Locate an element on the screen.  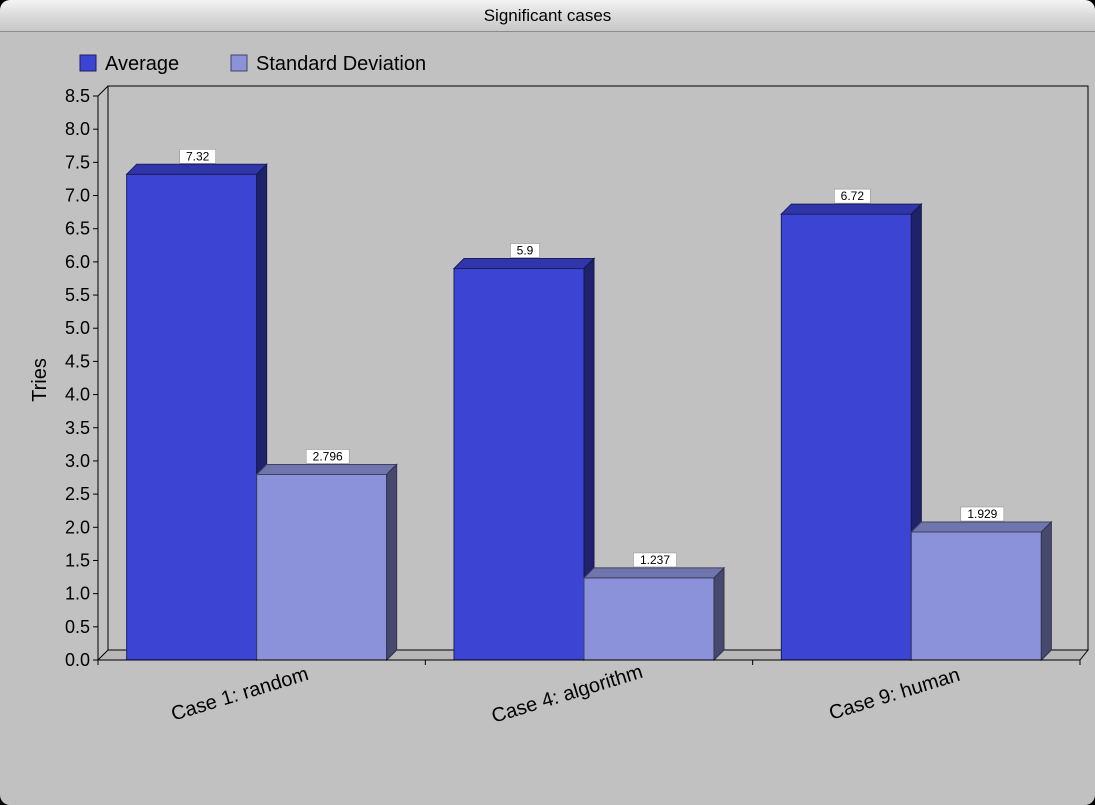
y-tick-label: 4.5 is located at coordinates (77, 361).